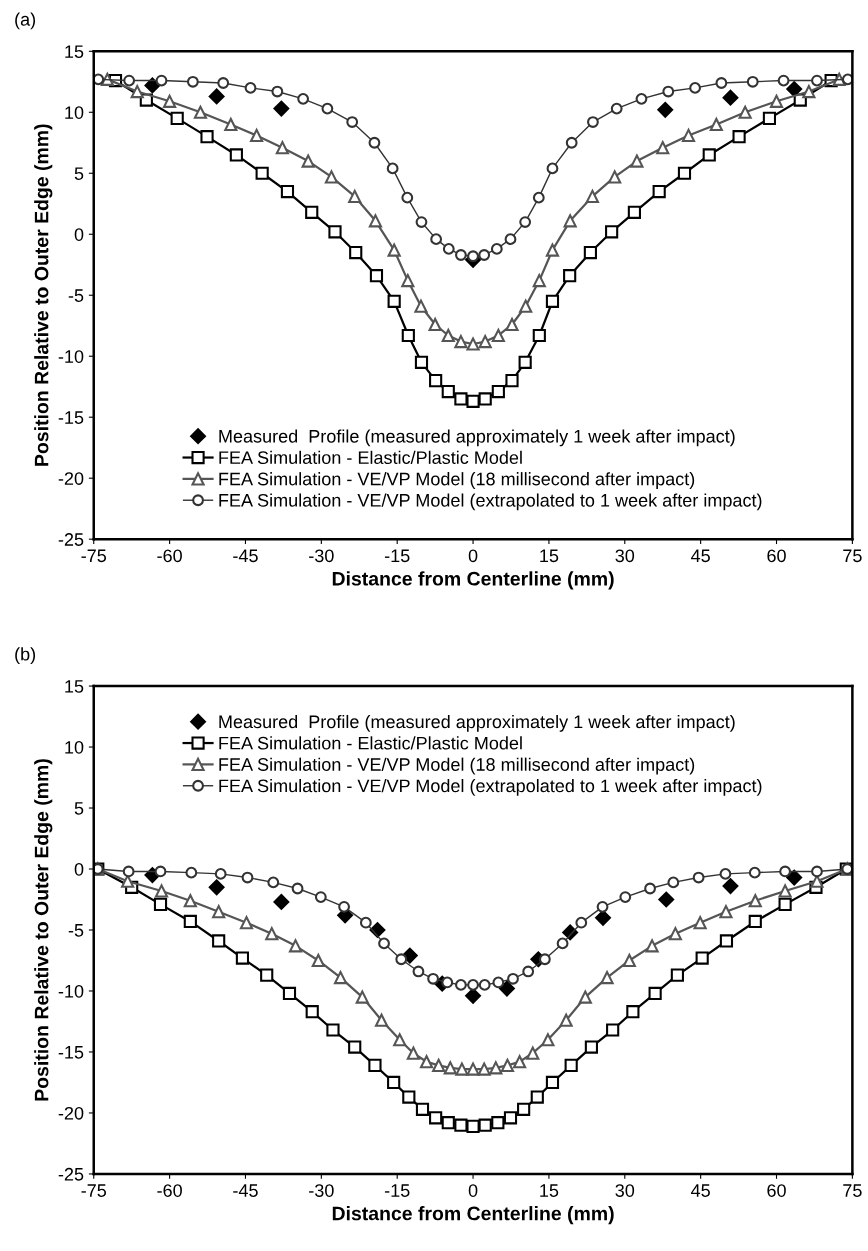 Image resolution: width=868 pixels, height=1251 pixels. Describe the element at coordinates (25, 656) in the screenshot. I see `chart-title: (b)` at that location.